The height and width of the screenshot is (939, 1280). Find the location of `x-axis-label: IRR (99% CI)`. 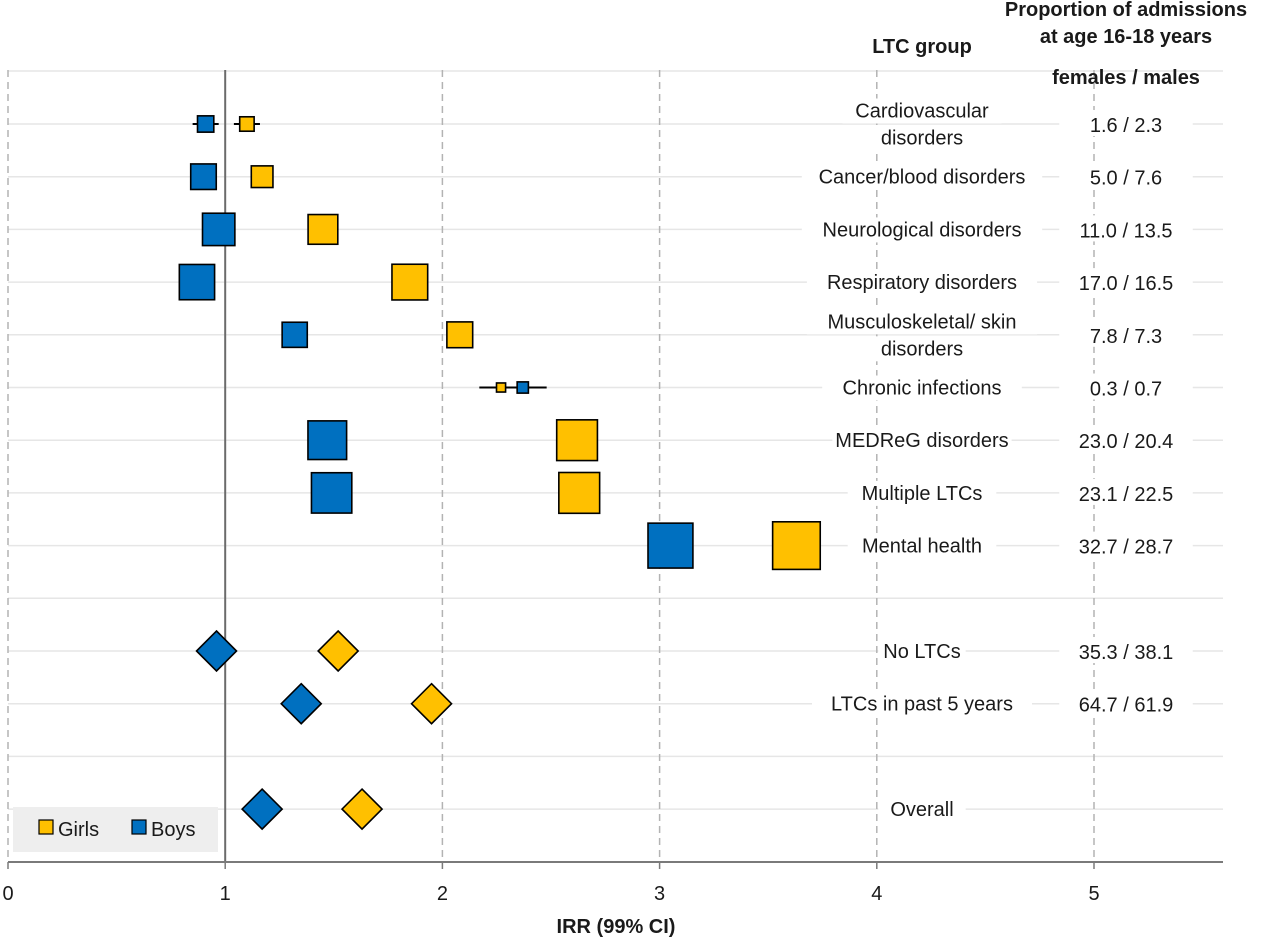

x-axis-label: IRR (99% CI) is located at coordinates (616, 927).